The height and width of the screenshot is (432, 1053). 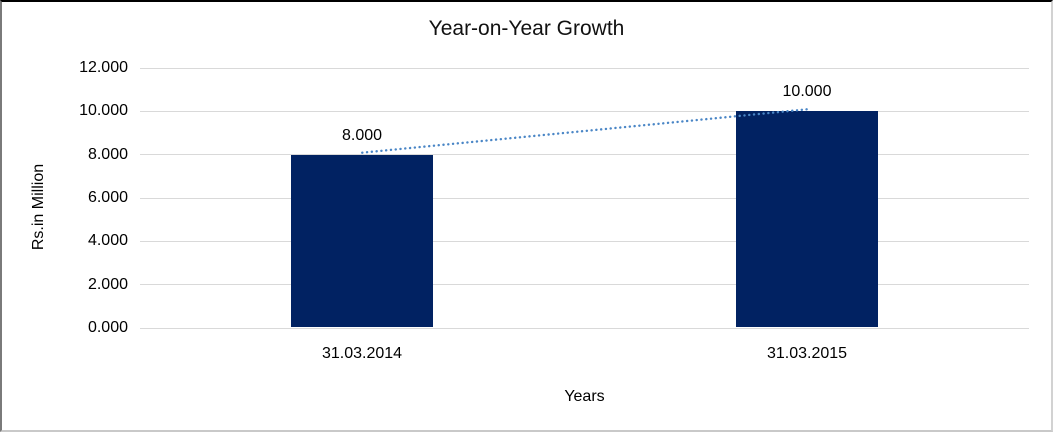 I want to click on x-axis-title: Years, so click(x=584, y=396).